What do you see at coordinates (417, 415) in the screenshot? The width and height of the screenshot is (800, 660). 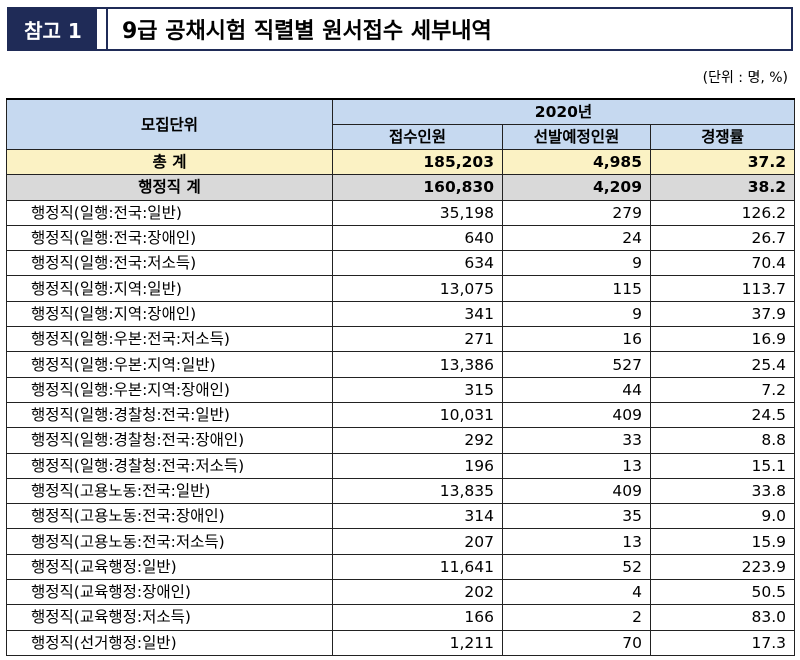 I see `row-applicants: 10,031` at bounding box center [417, 415].